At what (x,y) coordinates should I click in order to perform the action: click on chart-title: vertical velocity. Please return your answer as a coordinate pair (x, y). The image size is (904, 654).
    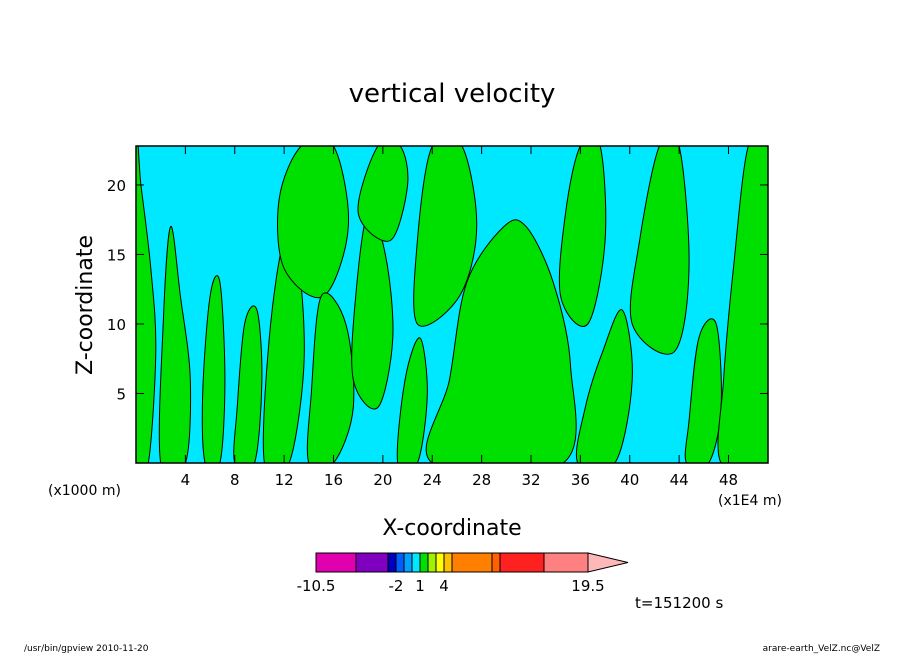
    Looking at the image, I should click on (452, 94).